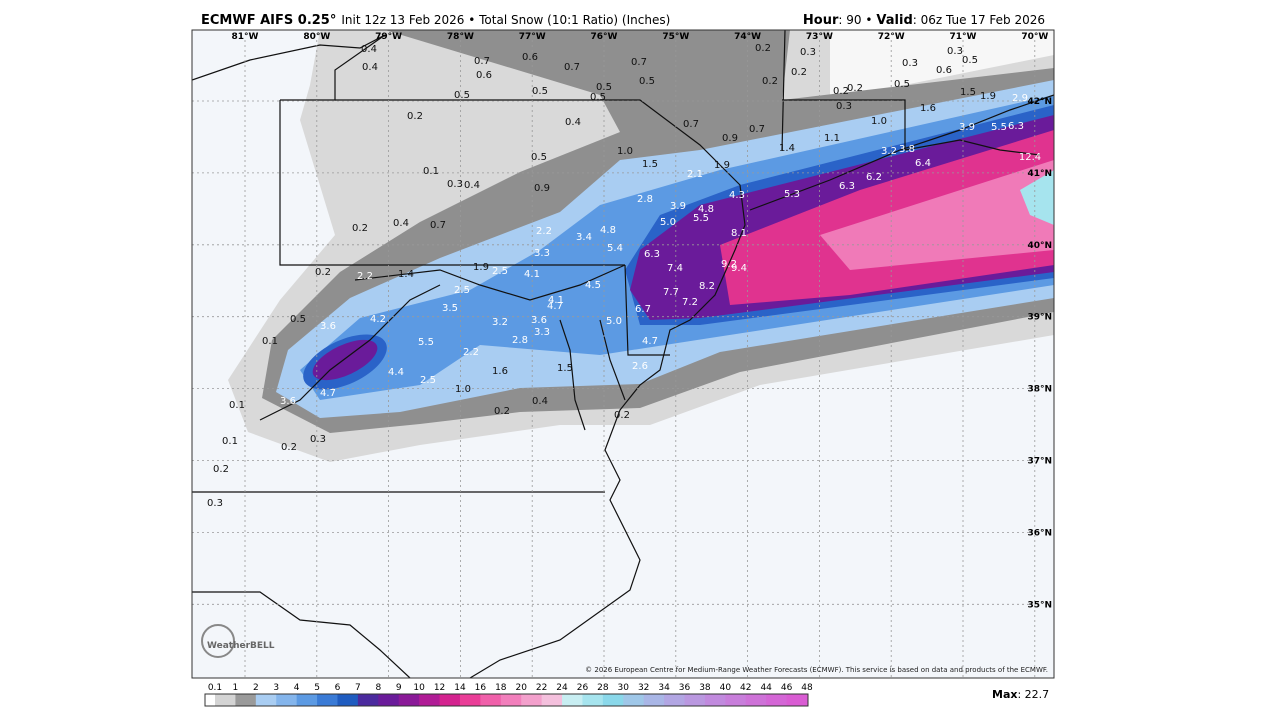 This screenshot has width=1280, height=724. Describe the element at coordinates (236, 688) in the screenshot. I see `colorbar-tick-label: 1` at that location.